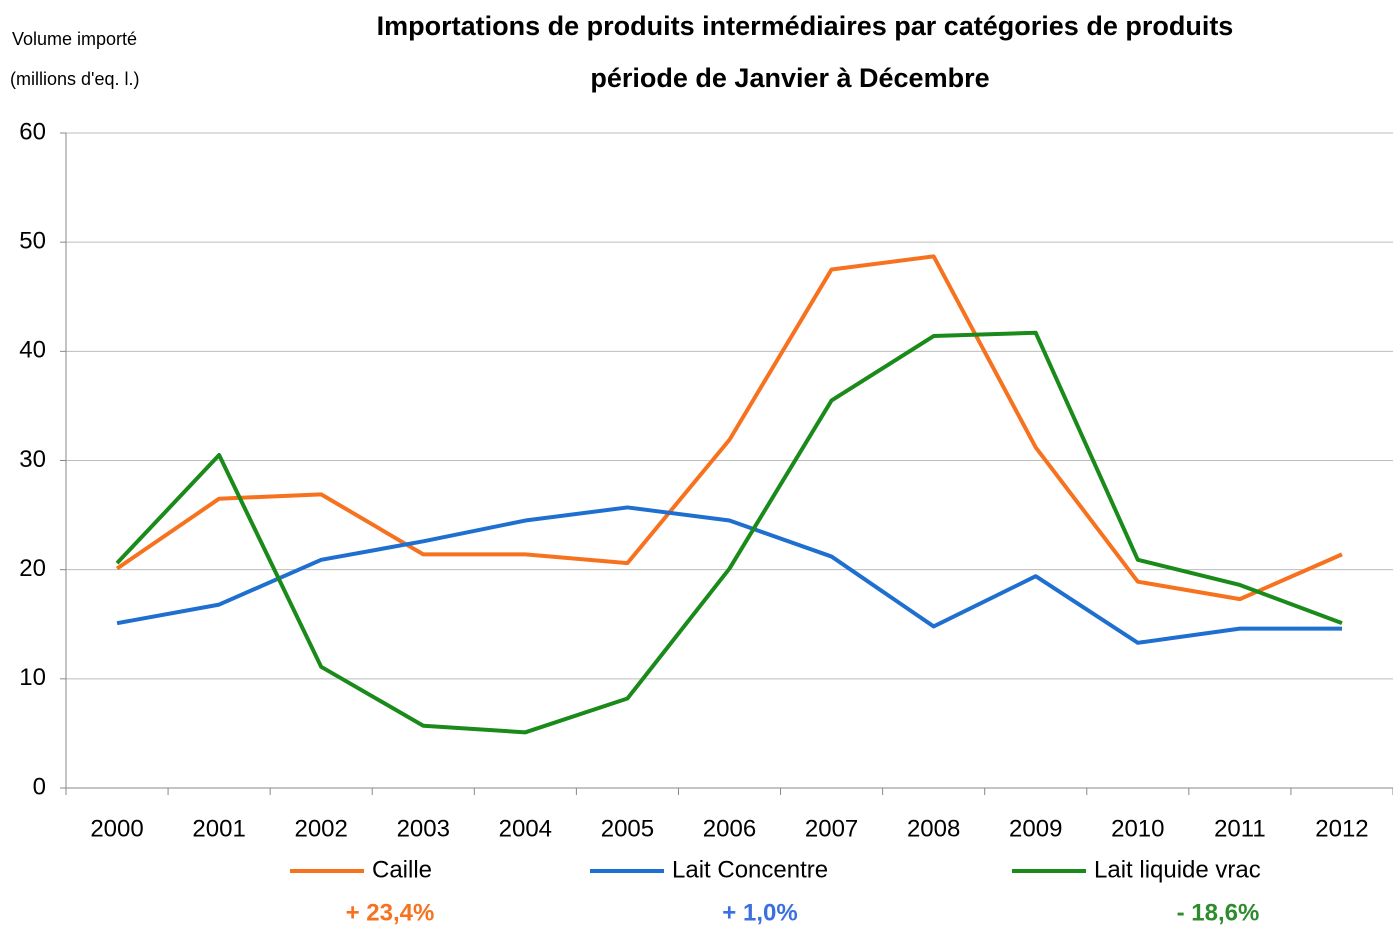  I want to click on x-tick-label: 2008, so click(933, 828).